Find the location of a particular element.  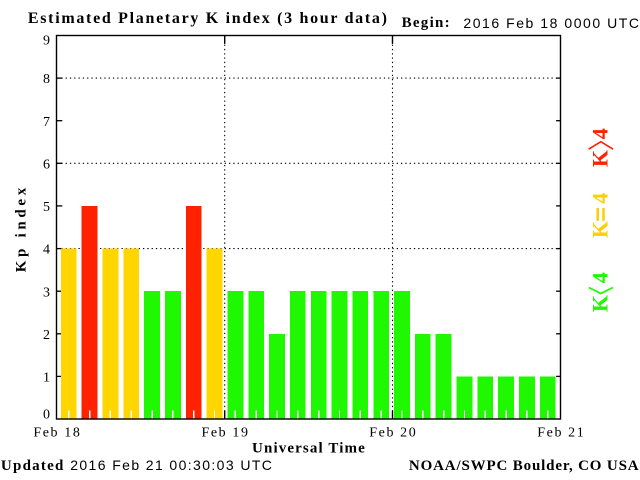

svg-text: Universal Time is located at coordinates (308, 449).